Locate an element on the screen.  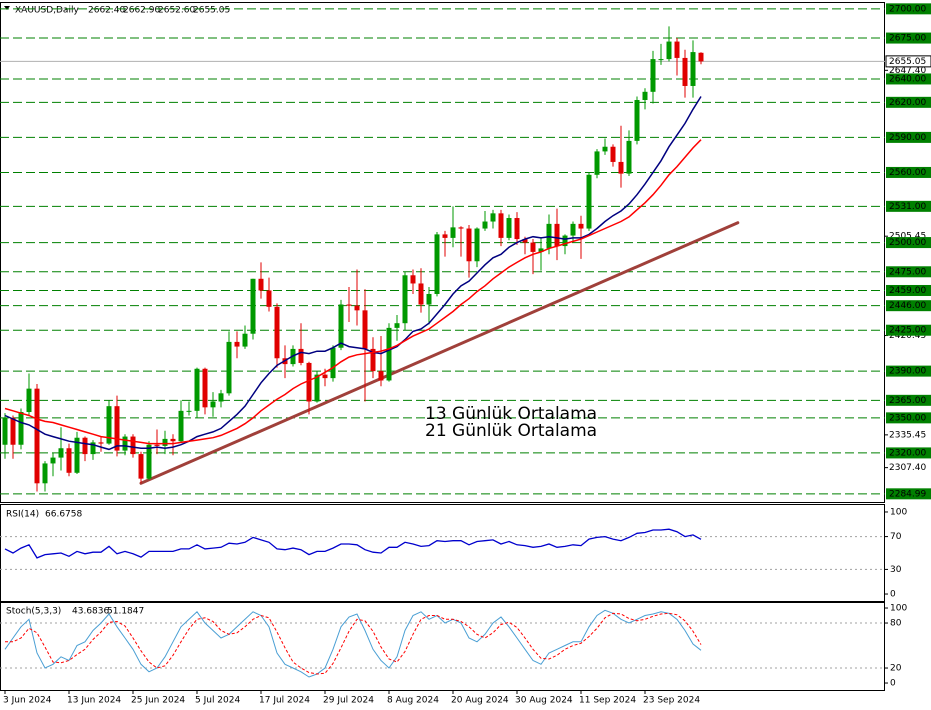
level-label: 2500.00 is located at coordinates (907, 243).